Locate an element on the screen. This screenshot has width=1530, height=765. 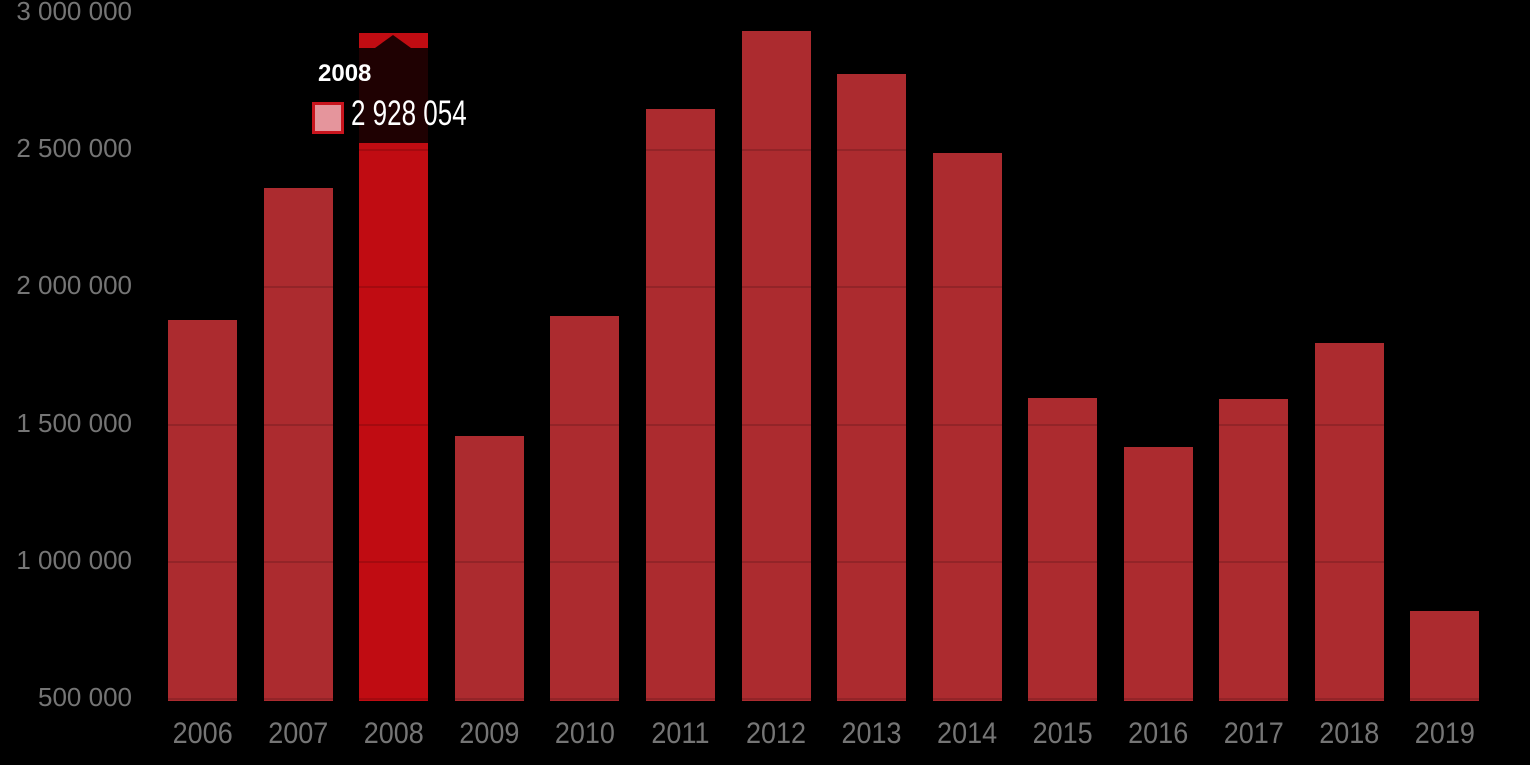
tooltip-arrow-icon is located at coordinates (393, 41).